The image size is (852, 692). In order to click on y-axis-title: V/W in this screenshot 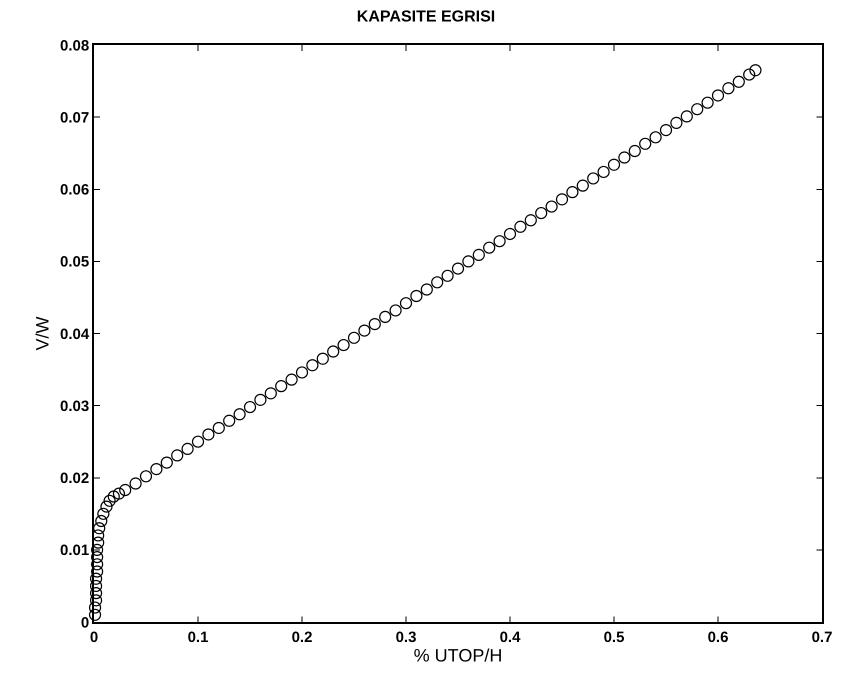, I will do `click(42, 333)`.